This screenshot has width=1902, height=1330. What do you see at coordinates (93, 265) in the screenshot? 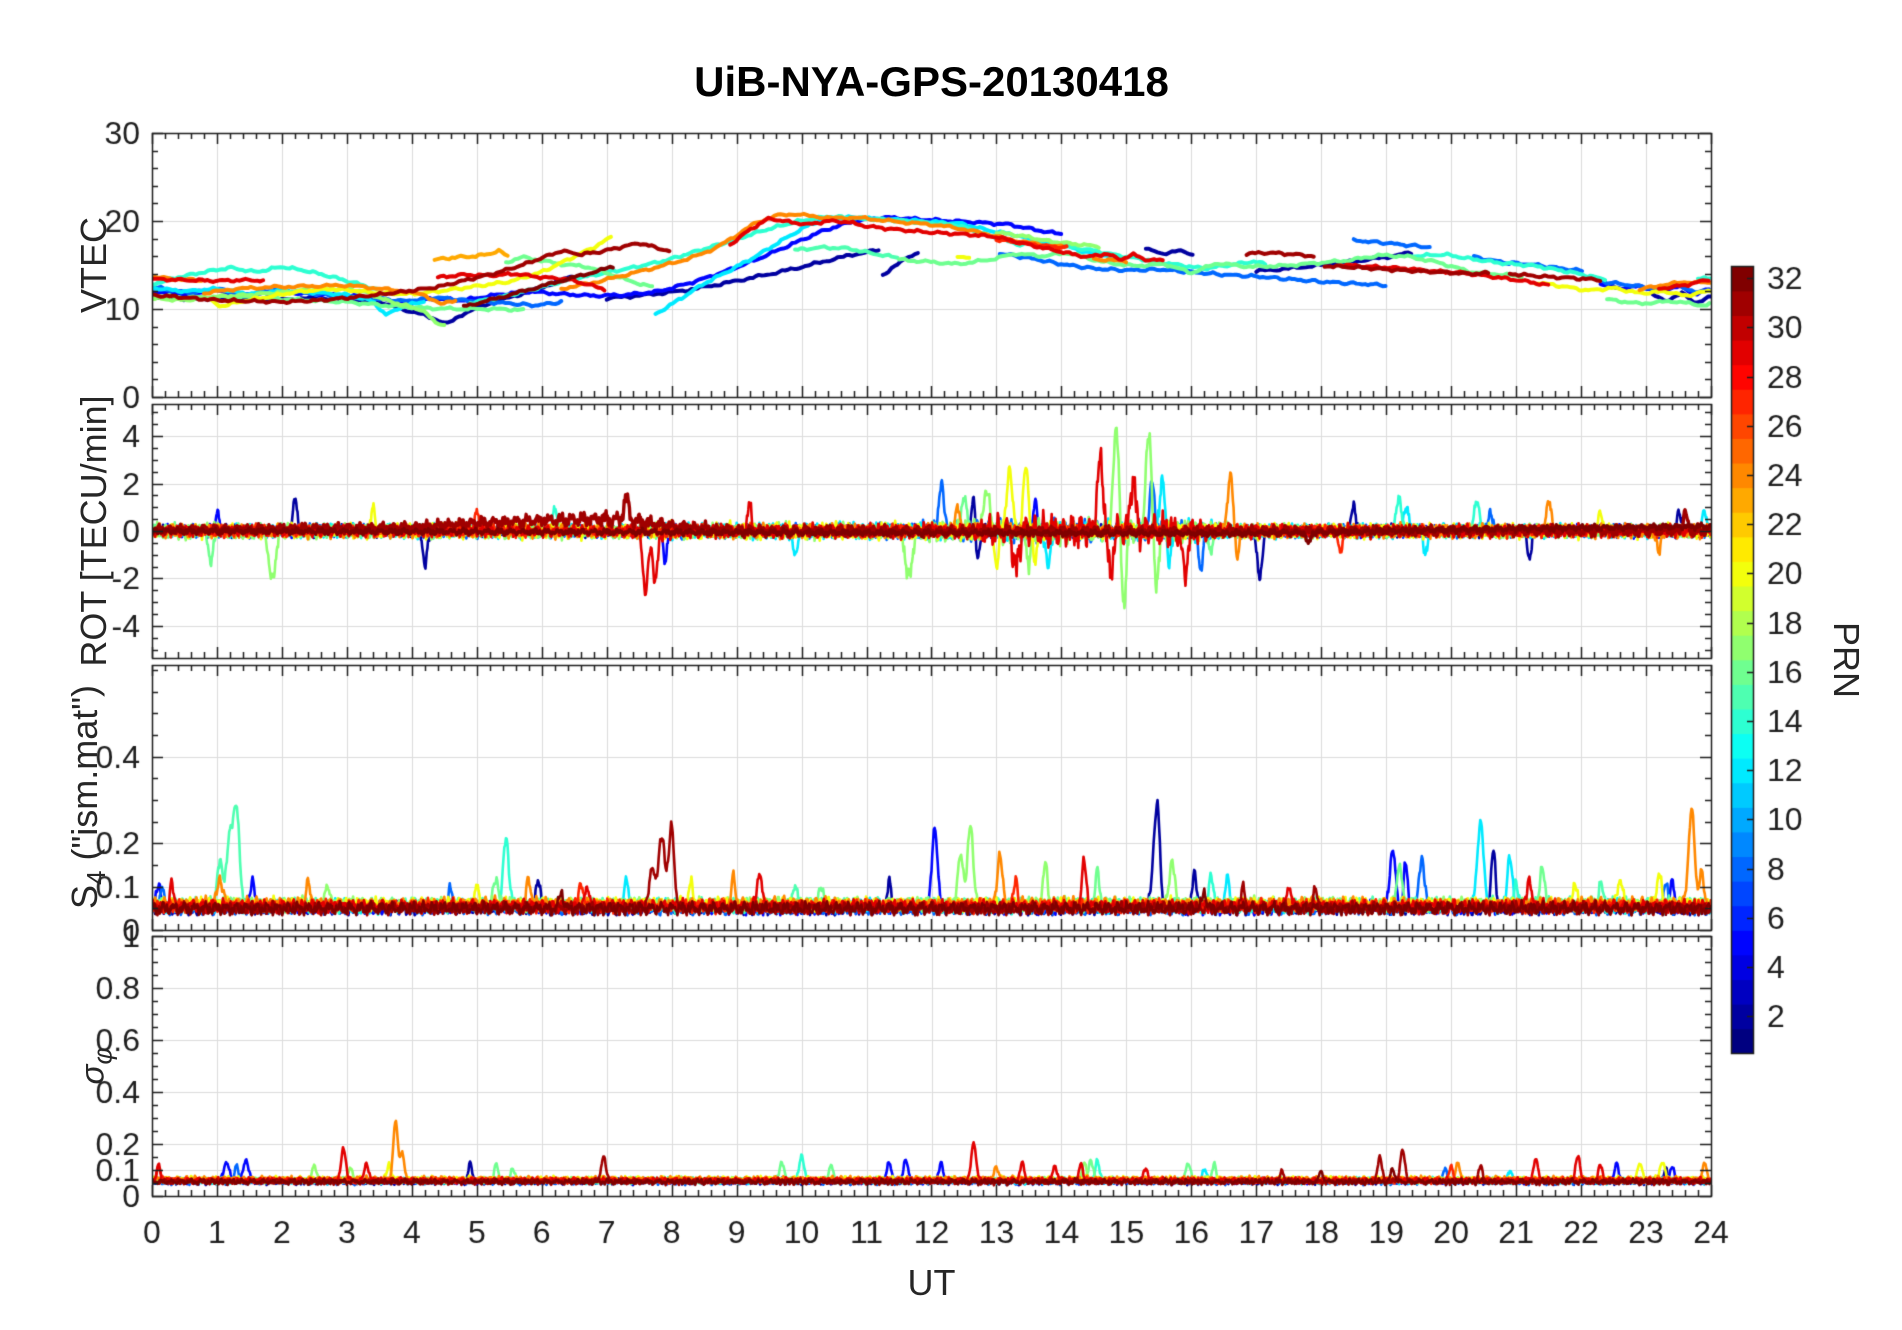
I see `y-axis-label-vtec: VTEC` at bounding box center [93, 265].